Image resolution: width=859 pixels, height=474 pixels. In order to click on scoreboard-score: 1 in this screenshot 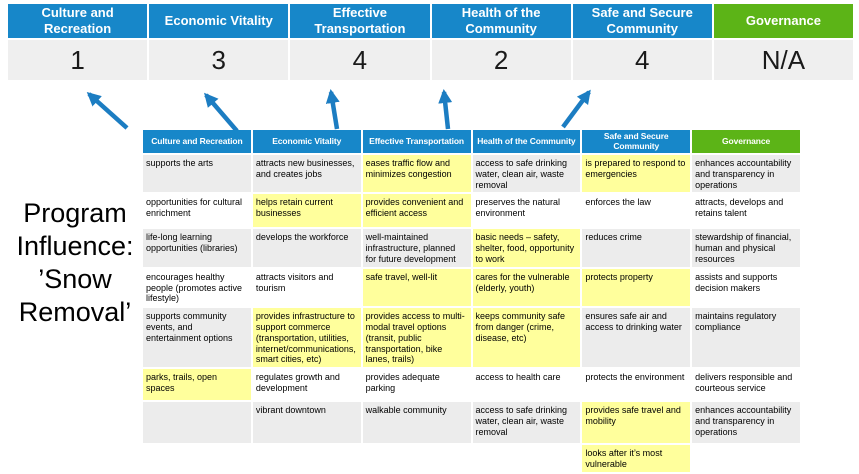, I will do `click(78, 60)`.